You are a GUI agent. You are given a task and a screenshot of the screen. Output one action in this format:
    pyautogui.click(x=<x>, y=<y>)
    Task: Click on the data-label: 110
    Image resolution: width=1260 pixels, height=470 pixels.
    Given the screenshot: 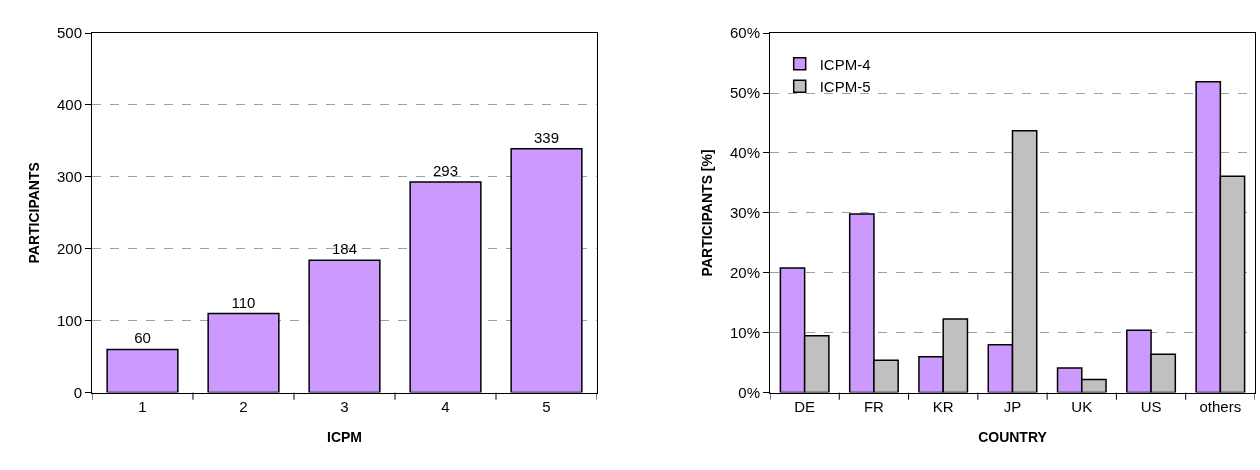 What is the action you would take?
    pyautogui.click(x=243, y=302)
    